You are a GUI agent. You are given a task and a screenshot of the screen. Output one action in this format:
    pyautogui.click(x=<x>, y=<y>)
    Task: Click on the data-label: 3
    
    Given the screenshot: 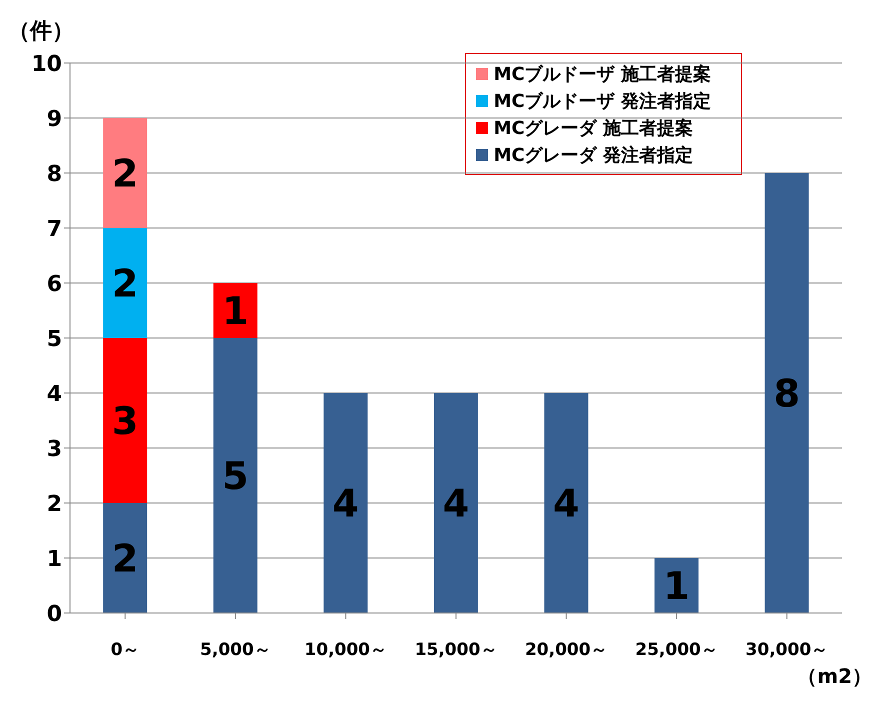 What is the action you would take?
    pyautogui.click(x=125, y=420)
    